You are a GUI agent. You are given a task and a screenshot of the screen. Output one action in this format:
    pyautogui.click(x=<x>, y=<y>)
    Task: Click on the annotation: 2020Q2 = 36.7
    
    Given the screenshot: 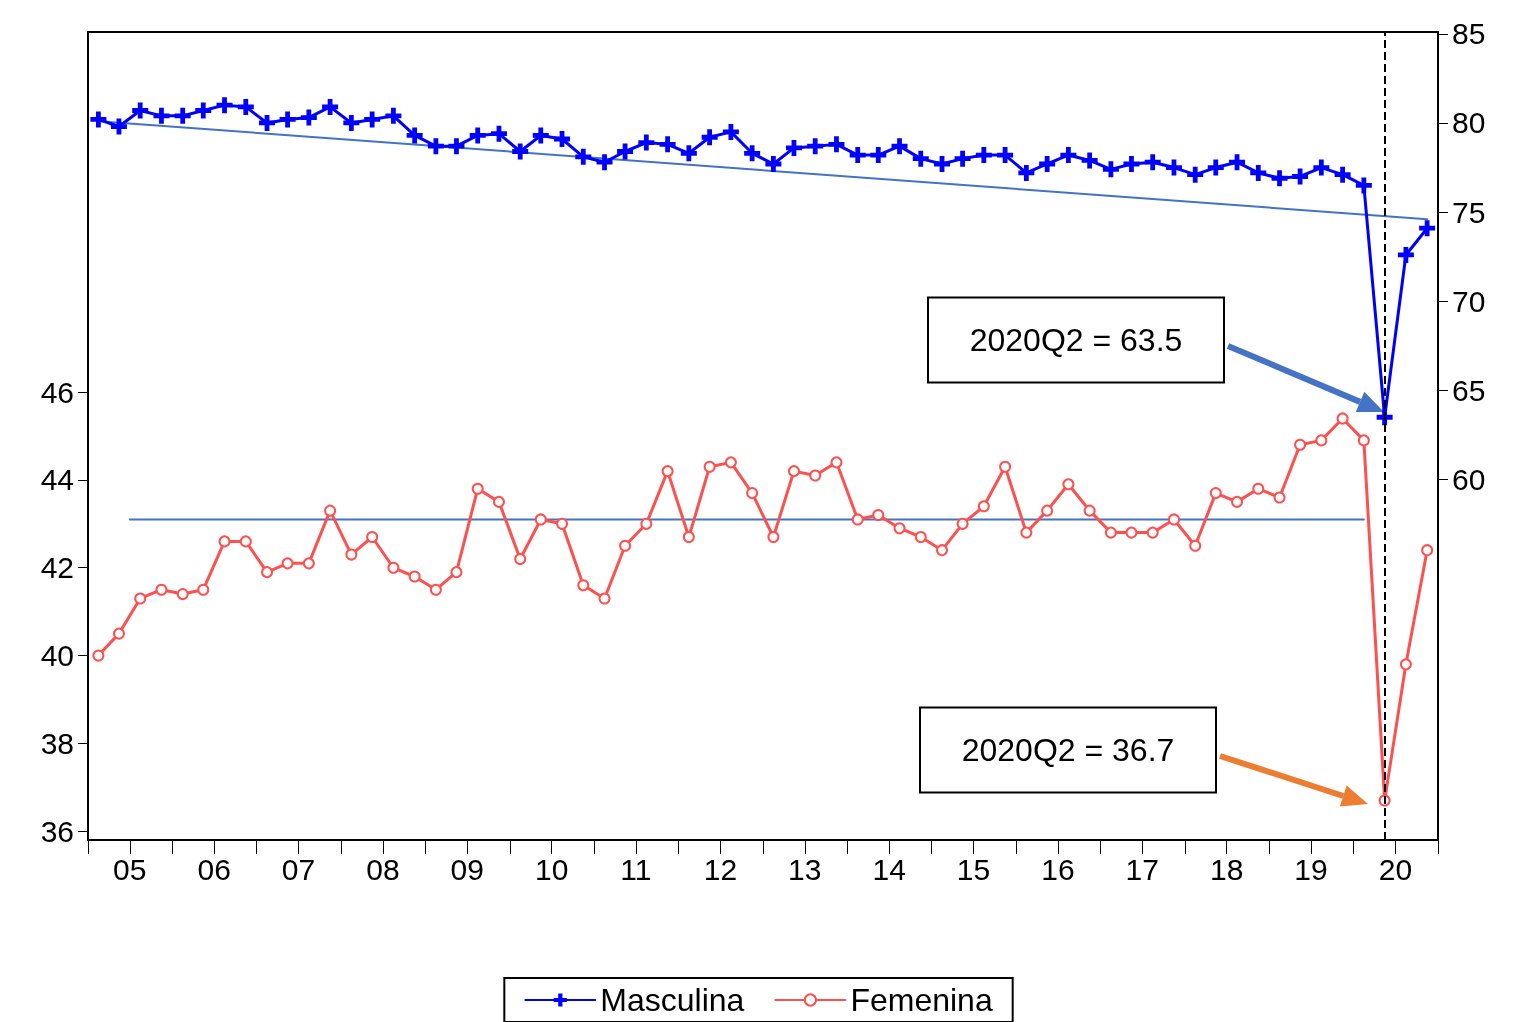 What is the action you would take?
    pyautogui.click(x=1068, y=750)
    